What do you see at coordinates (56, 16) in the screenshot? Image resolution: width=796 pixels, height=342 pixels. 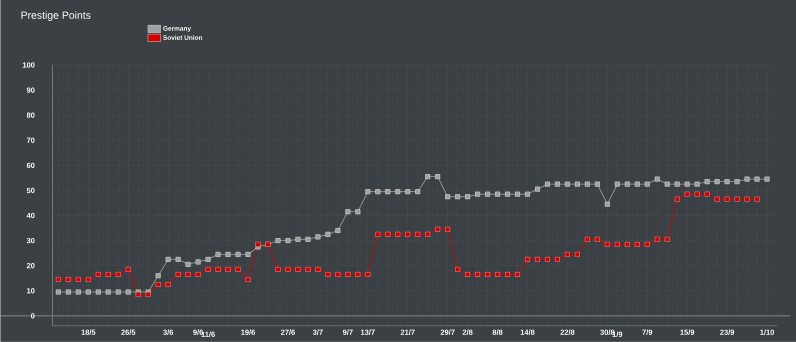 I see `chart-title: Prestige Points` at bounding box center [56, 16].